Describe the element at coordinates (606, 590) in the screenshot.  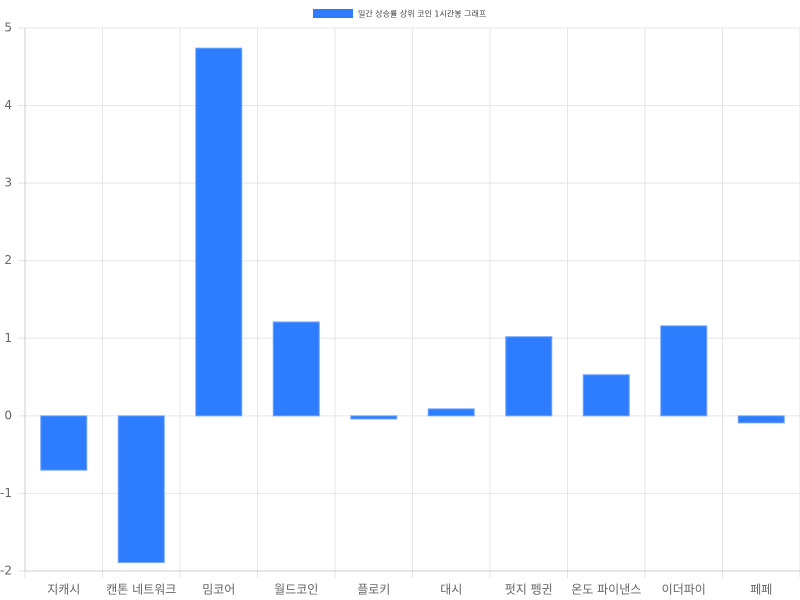
I see `x-tick-label: 온도 파이낸스` at that location.